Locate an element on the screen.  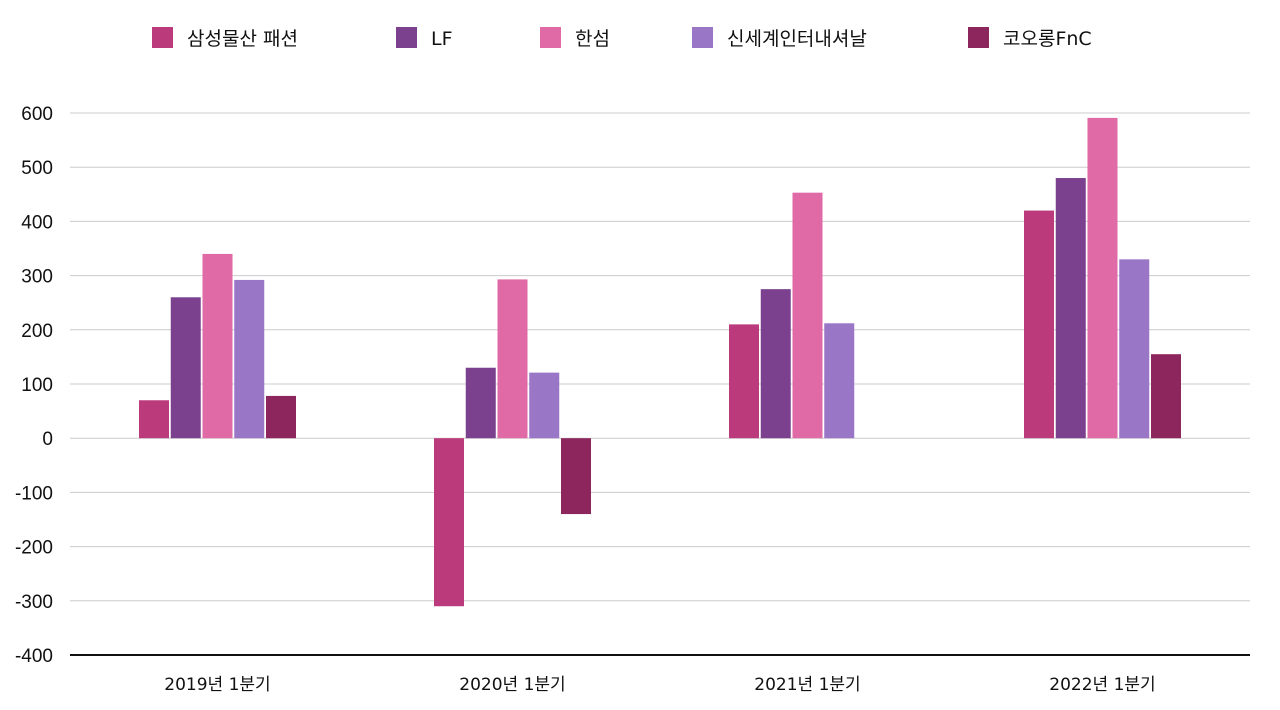
y-tick-label: -200 is located at coordinates (34, 548).